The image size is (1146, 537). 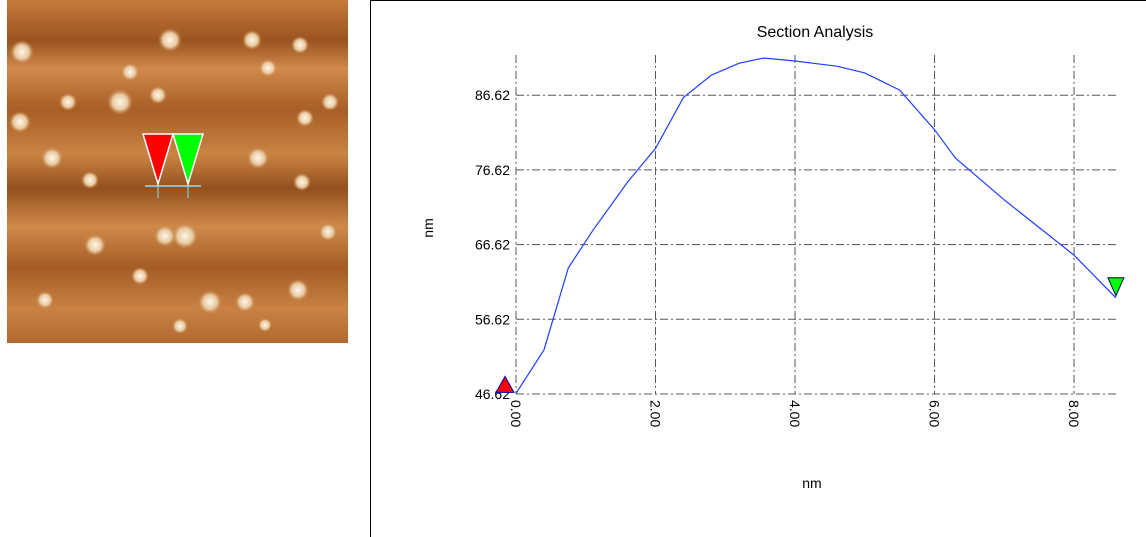 What do you see at coordinates (1074, 413) in the screenshot?
I see `x-tick-label: 8.00` at bounding box center [1074, 413].